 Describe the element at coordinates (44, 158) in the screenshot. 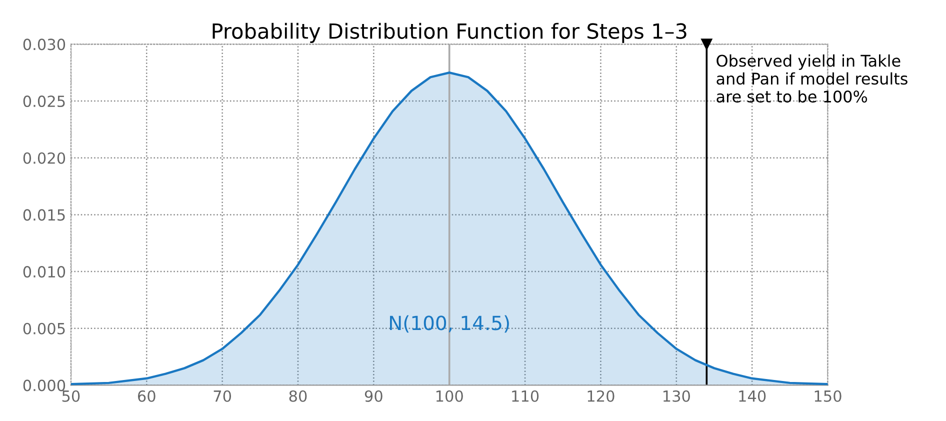

I see `y-tick-label: 0.020` at that location.